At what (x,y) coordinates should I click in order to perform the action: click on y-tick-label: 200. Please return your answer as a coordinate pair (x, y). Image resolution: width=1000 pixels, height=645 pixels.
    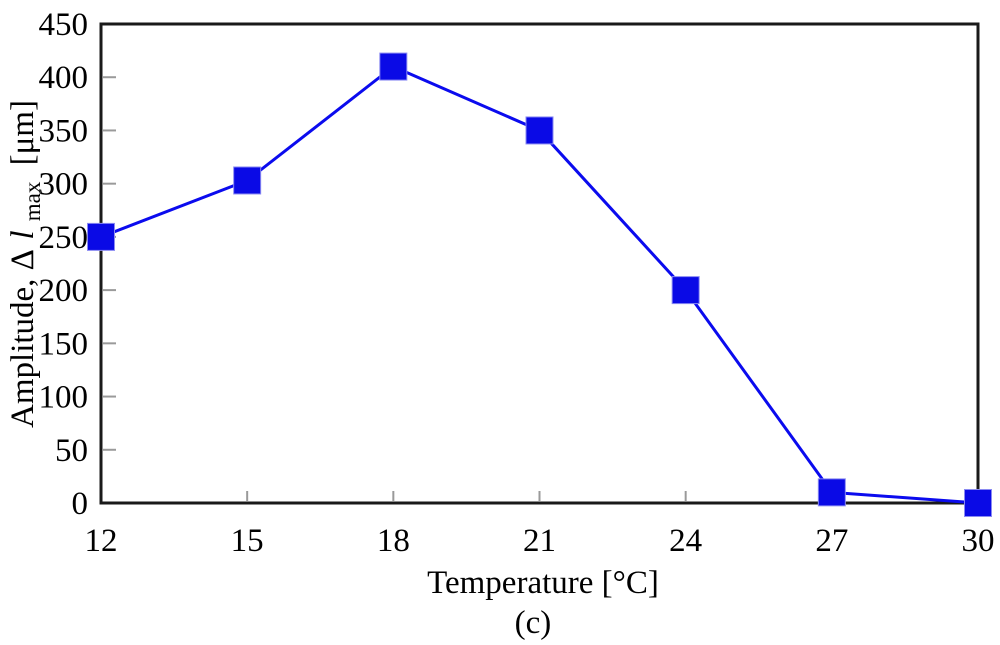
    Looking at the image, I should click on (64, 291).